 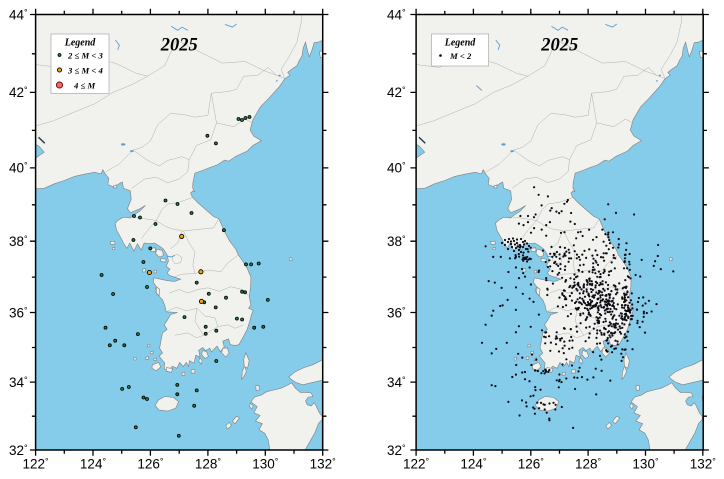 I want to click on svg-text: M < 2, so click(x=460, y=56).